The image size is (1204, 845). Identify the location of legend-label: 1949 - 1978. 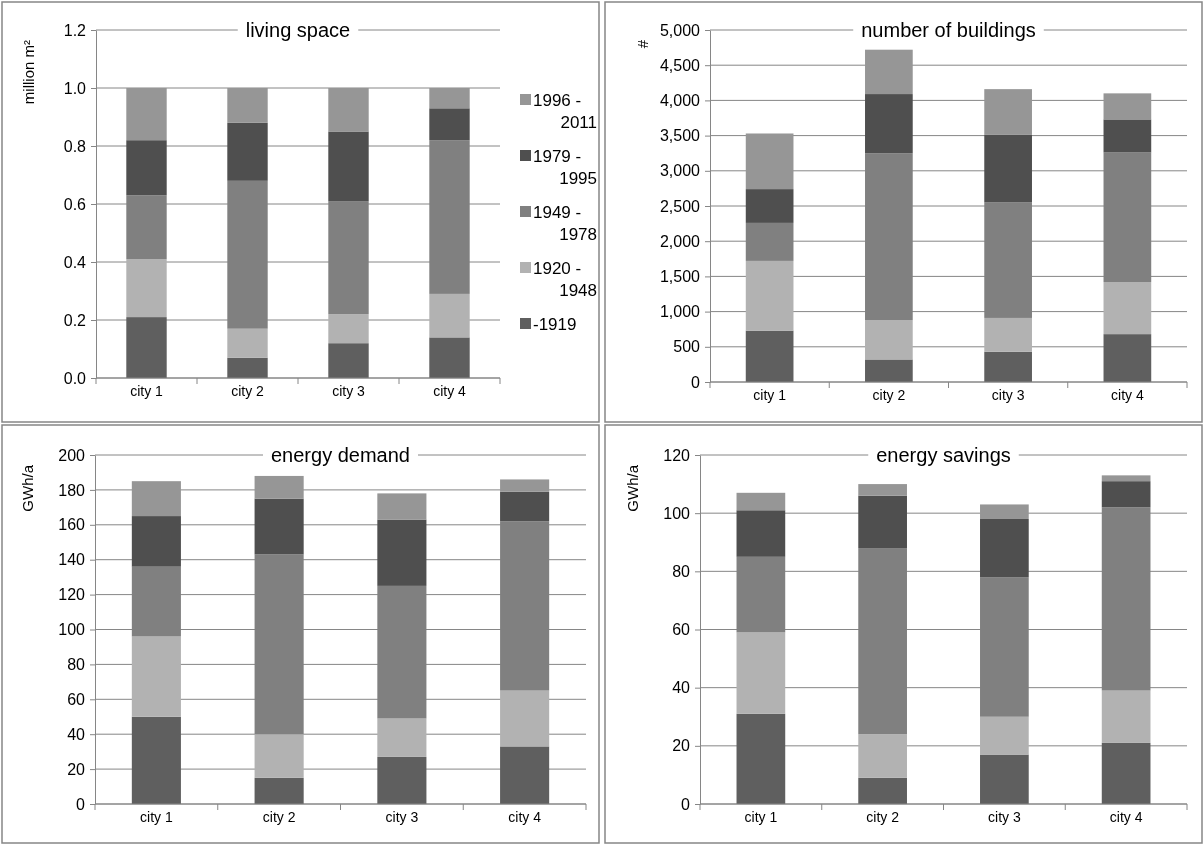
(565, 224).